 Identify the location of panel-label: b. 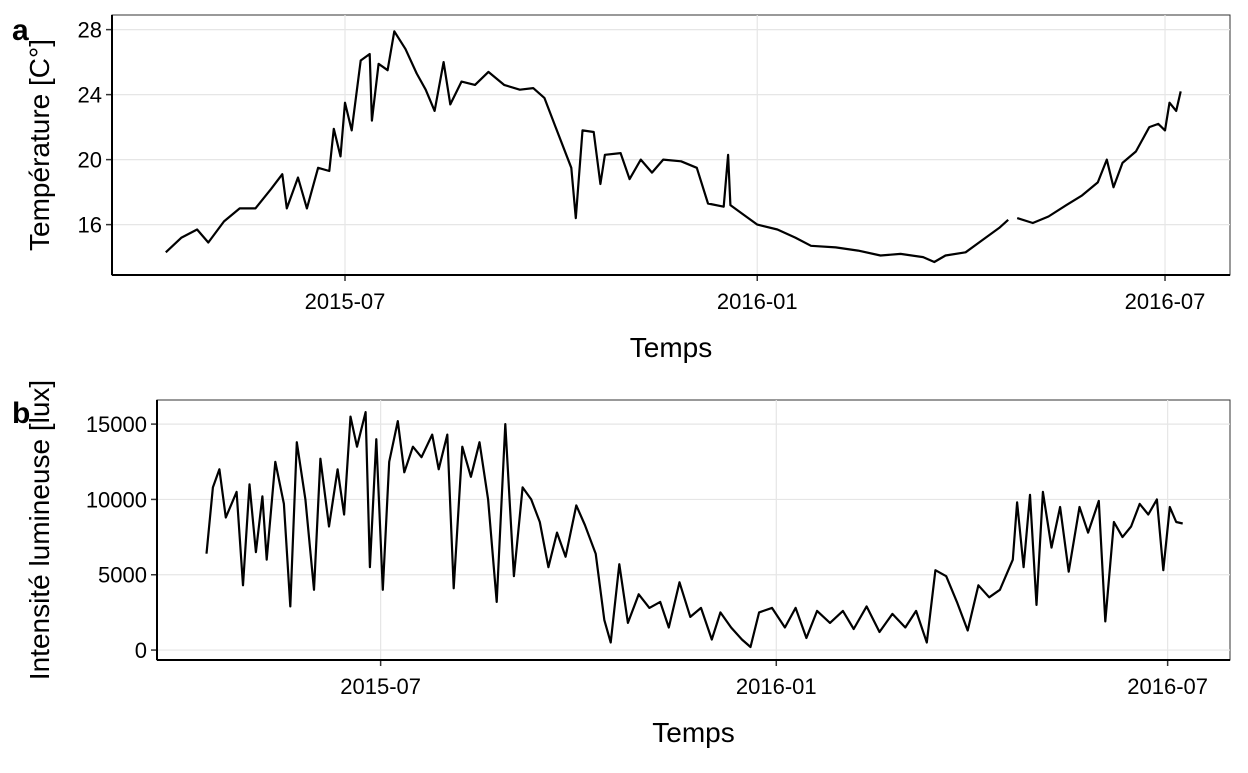
(21, 413).